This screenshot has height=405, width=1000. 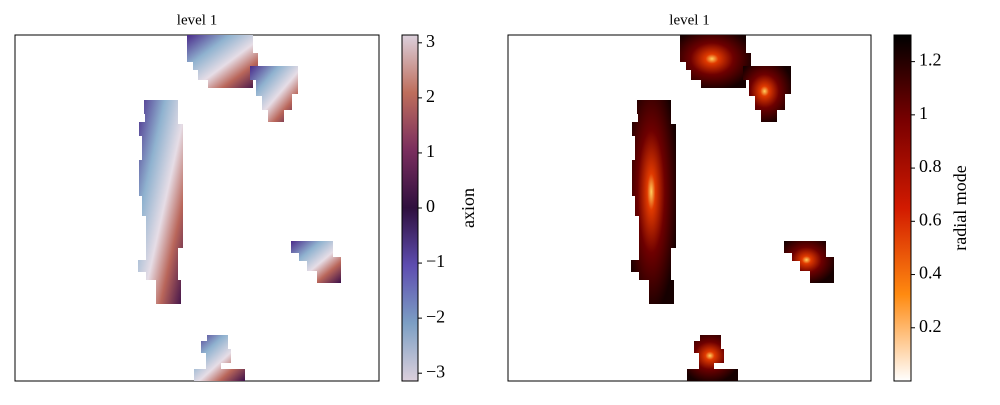 What do you see at coordinates (960, 207) in the screenshot?
I see `colorbar-label: radial mode` at bounding box center [960, 207].